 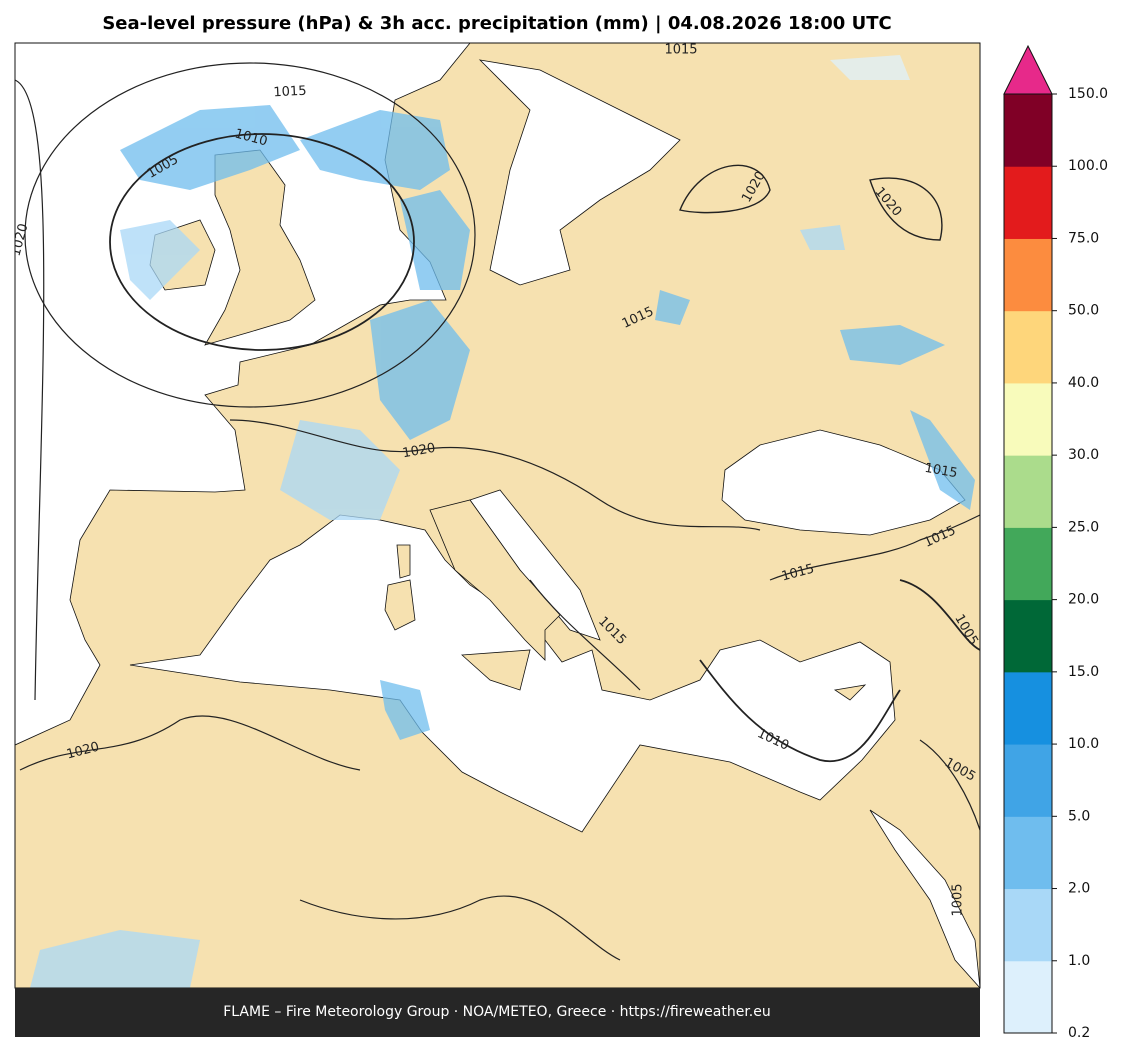 What do you see at coordinates (403, 561) in the screenshot?
I see `corsica` at bounding box center [403, 561].